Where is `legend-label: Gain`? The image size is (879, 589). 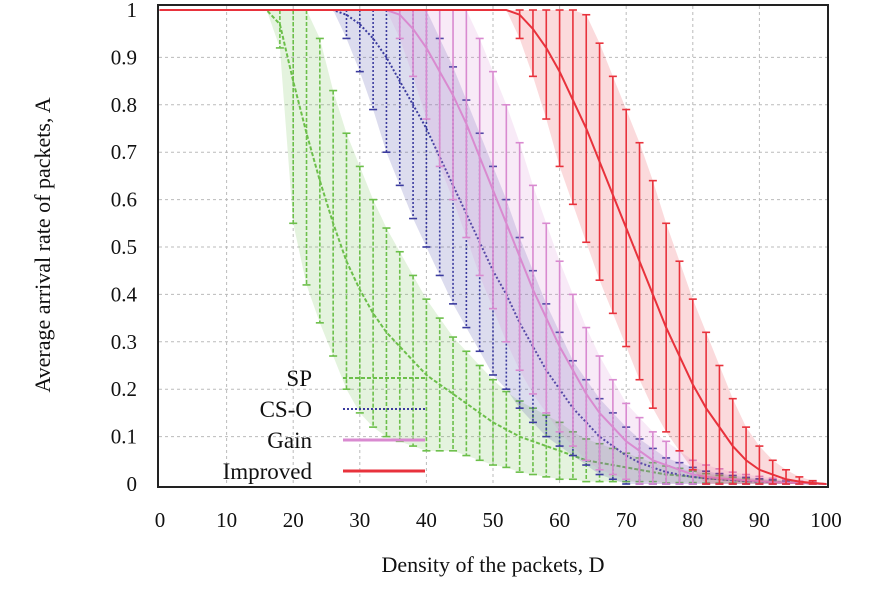
legend-label: Gain is located at coordinates (289, 440).